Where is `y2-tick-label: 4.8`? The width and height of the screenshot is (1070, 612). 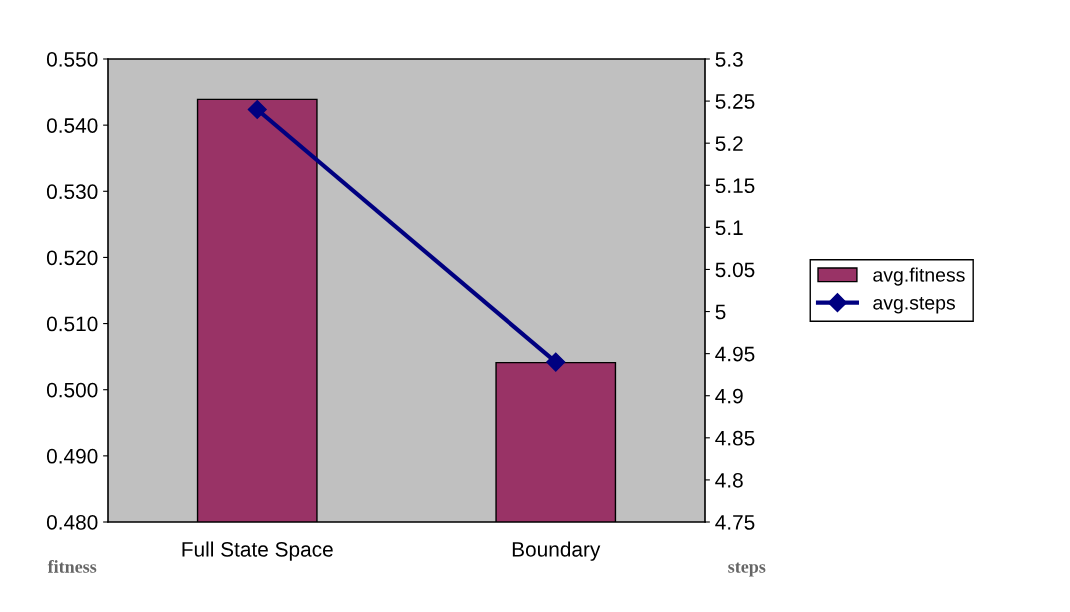 y2-tick-label: 4.8 is located at coordinates (729, 480).